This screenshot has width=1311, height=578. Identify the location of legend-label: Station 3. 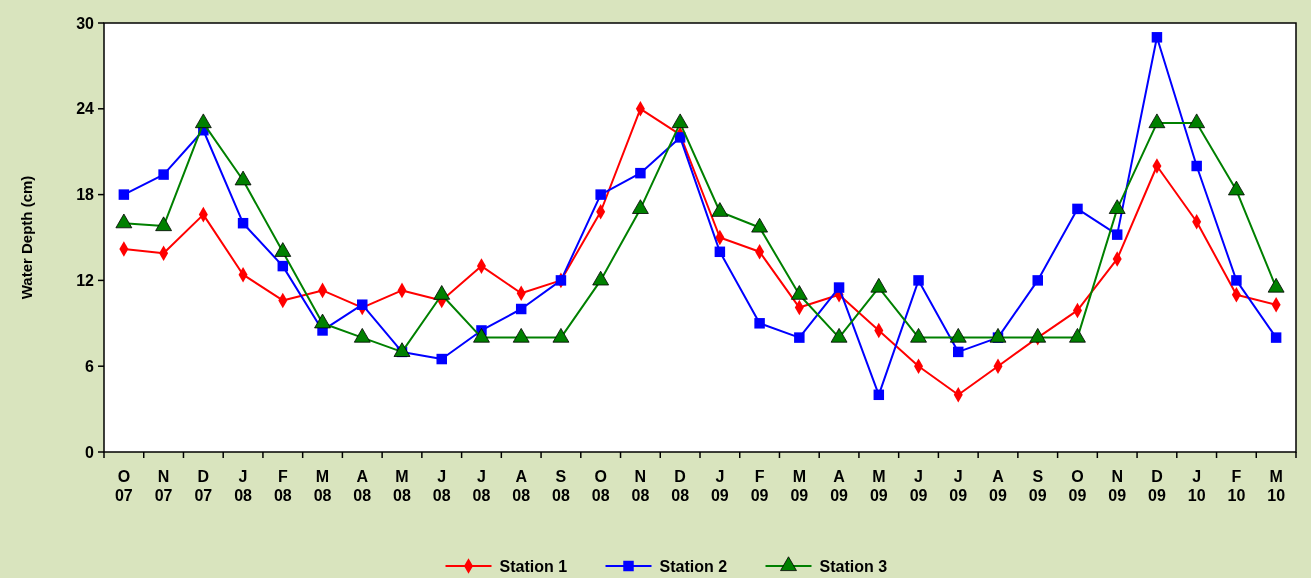
(853, 566).